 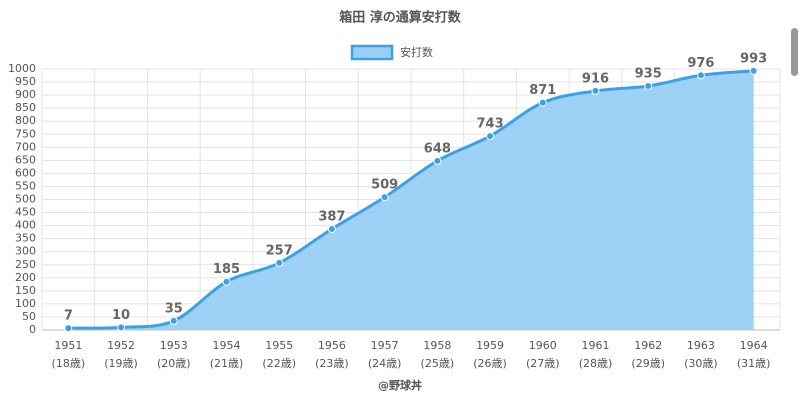 What do you see at coordinates (25, 225) in the screenshot?
I see `y-tick-label: 400` at bounding box center [25, 225].